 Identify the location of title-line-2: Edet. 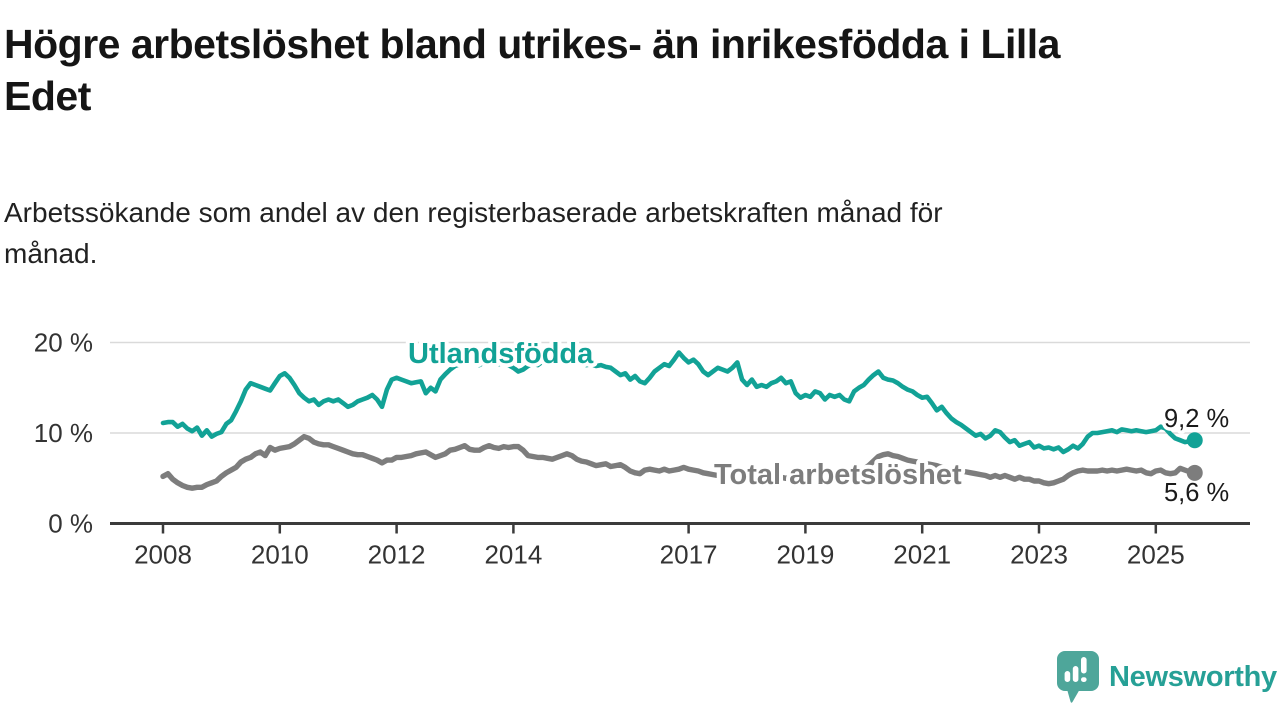
(47, 96).